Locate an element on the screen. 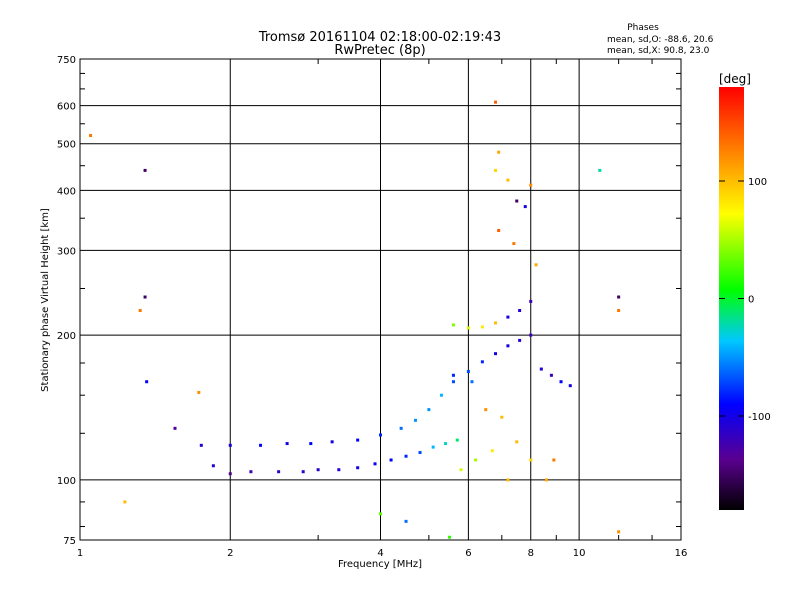 Image resolution: width=800 pixels, height=604 pixels. colorbar-tick-label: -100 is located at coordinates (759, 417).